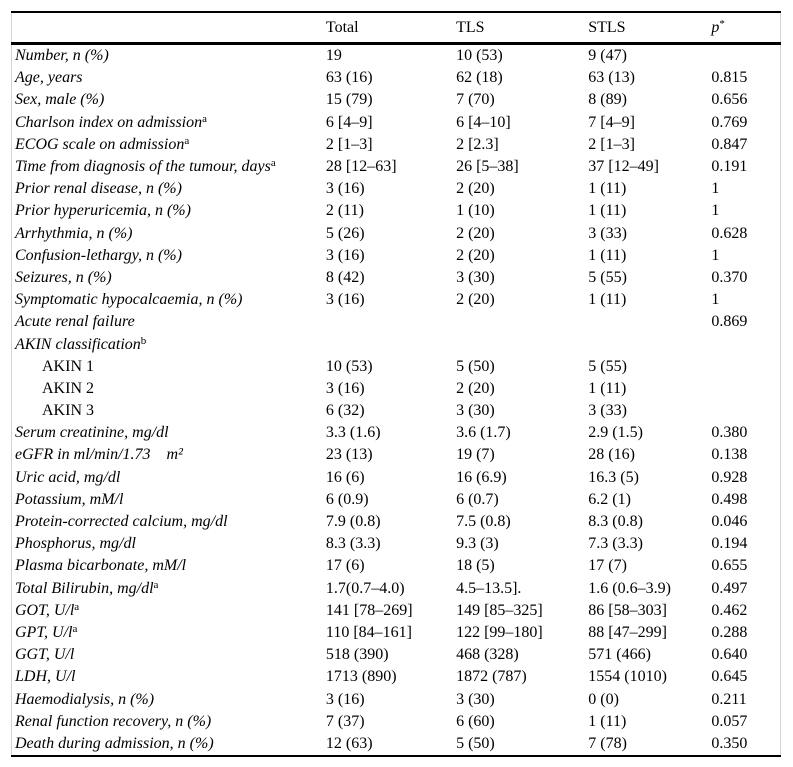 Image resolution: width=793 pixels, height=767 pixels. What do you see at coordinates (729, 144) in the screenshot?
I see `cell-p: 0.847` at bounding box center [729, 144].